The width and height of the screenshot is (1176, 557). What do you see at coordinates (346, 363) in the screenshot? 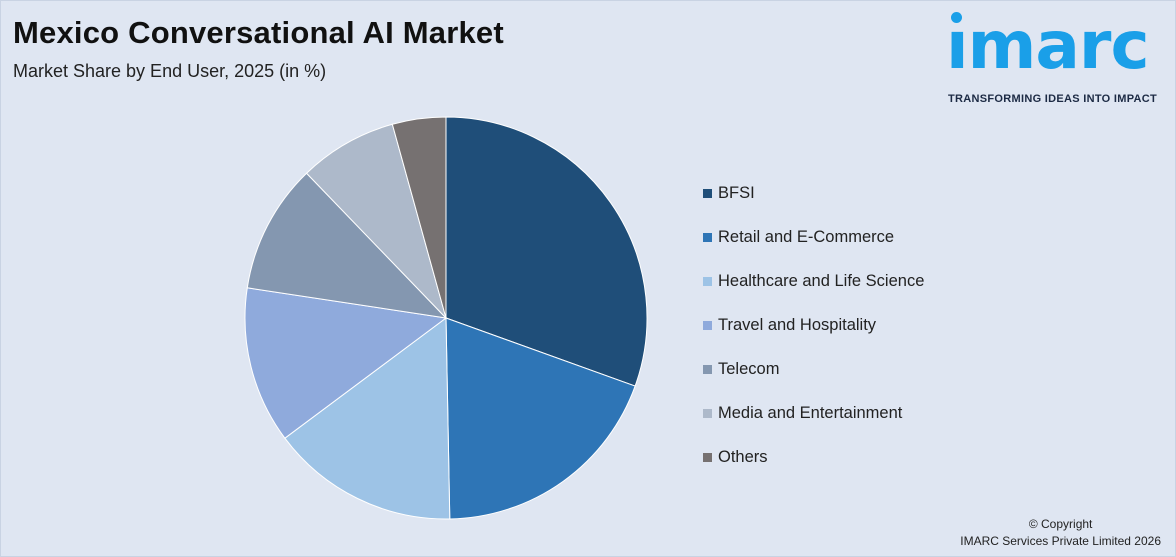
I see `pie-slice-travel-and-hospitality` at bounding box center [346, 363].